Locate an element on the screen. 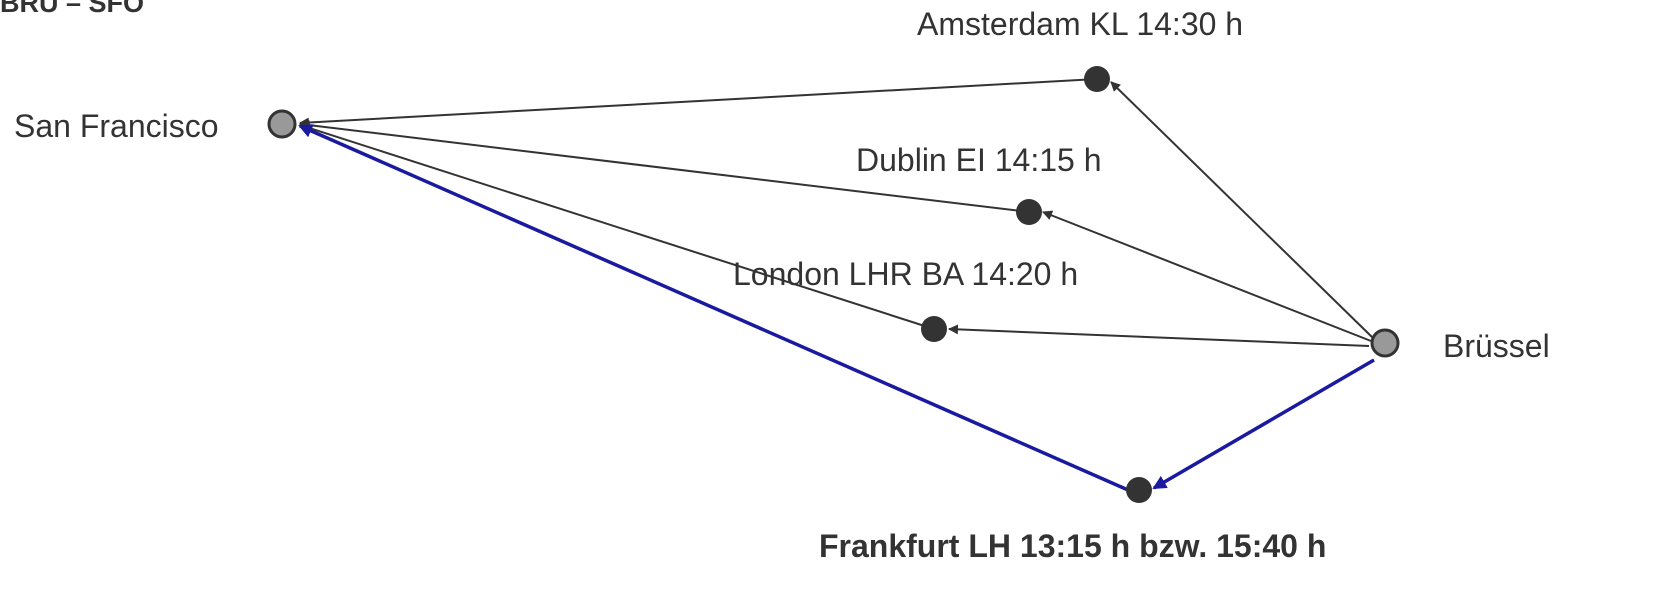 This screenshot has height=592, width=1653. label-amsterdam: Amsterdam KL 14:30 h is located at coordinates (1080, 24).